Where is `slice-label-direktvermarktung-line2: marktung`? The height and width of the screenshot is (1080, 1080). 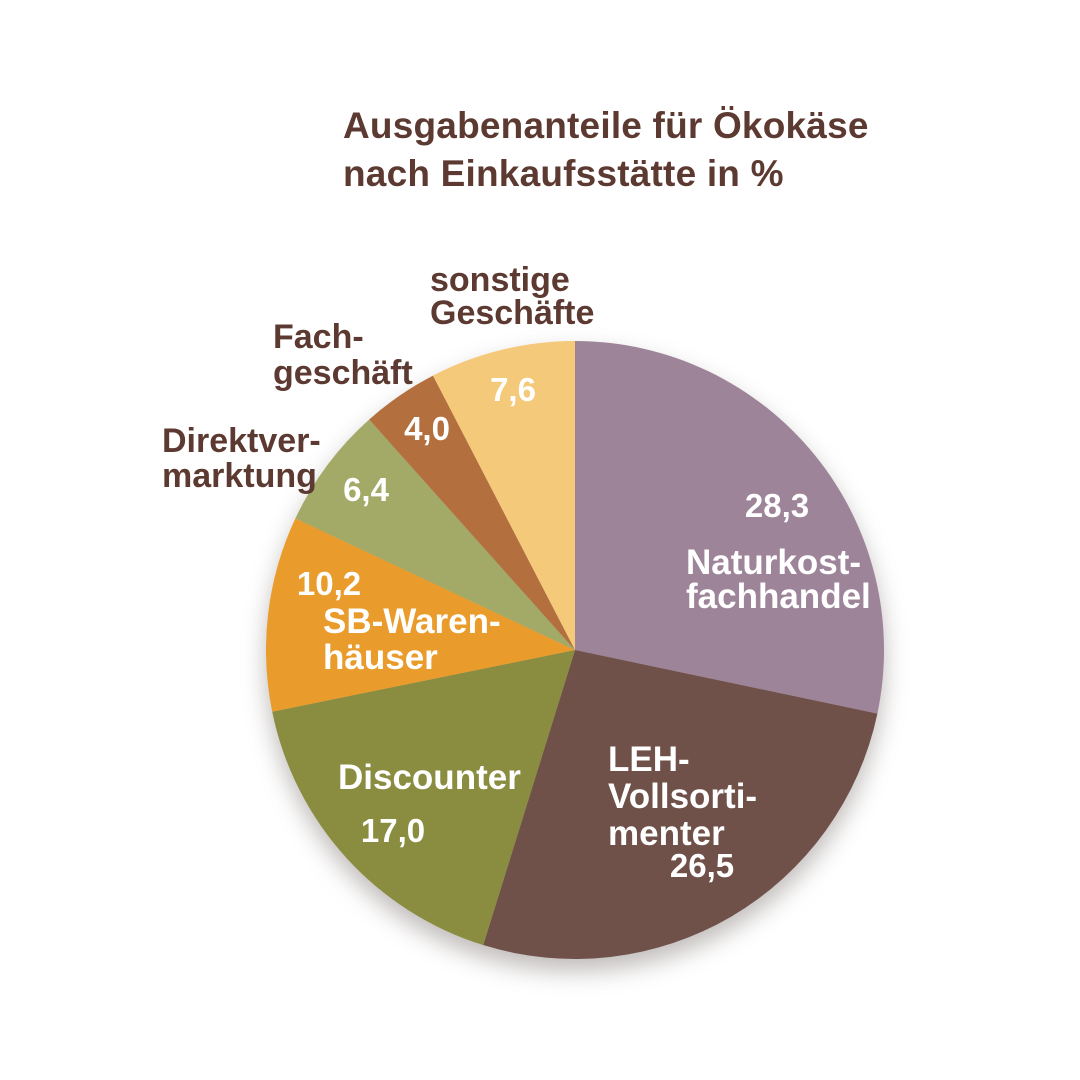
slice-label-direktvermarktung-line2: marktung is located at coordinates (239, 476).